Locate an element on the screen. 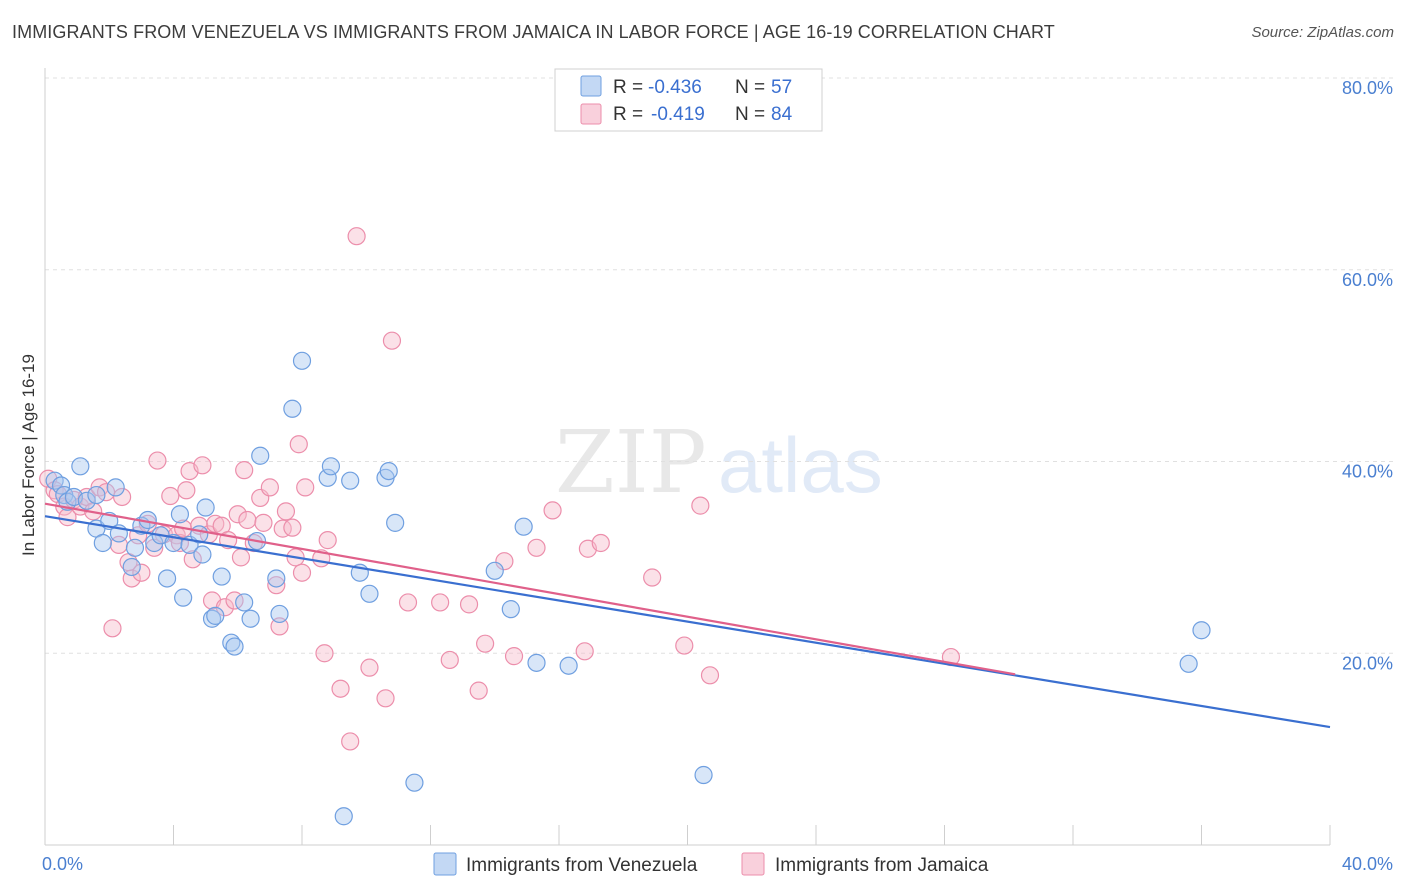  x-tick-label-min: 0.0% is located at coordinates (62, 864).